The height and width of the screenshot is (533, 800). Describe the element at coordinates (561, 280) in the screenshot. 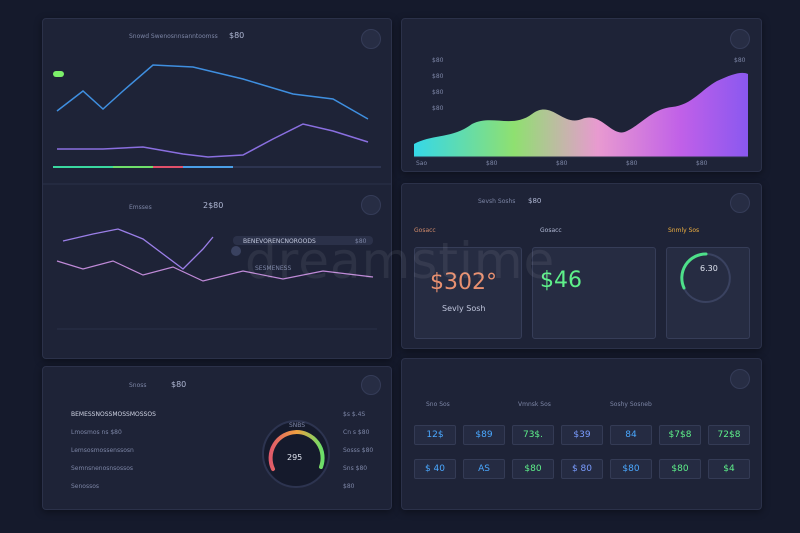

I see `stat-value: $46` at that location.